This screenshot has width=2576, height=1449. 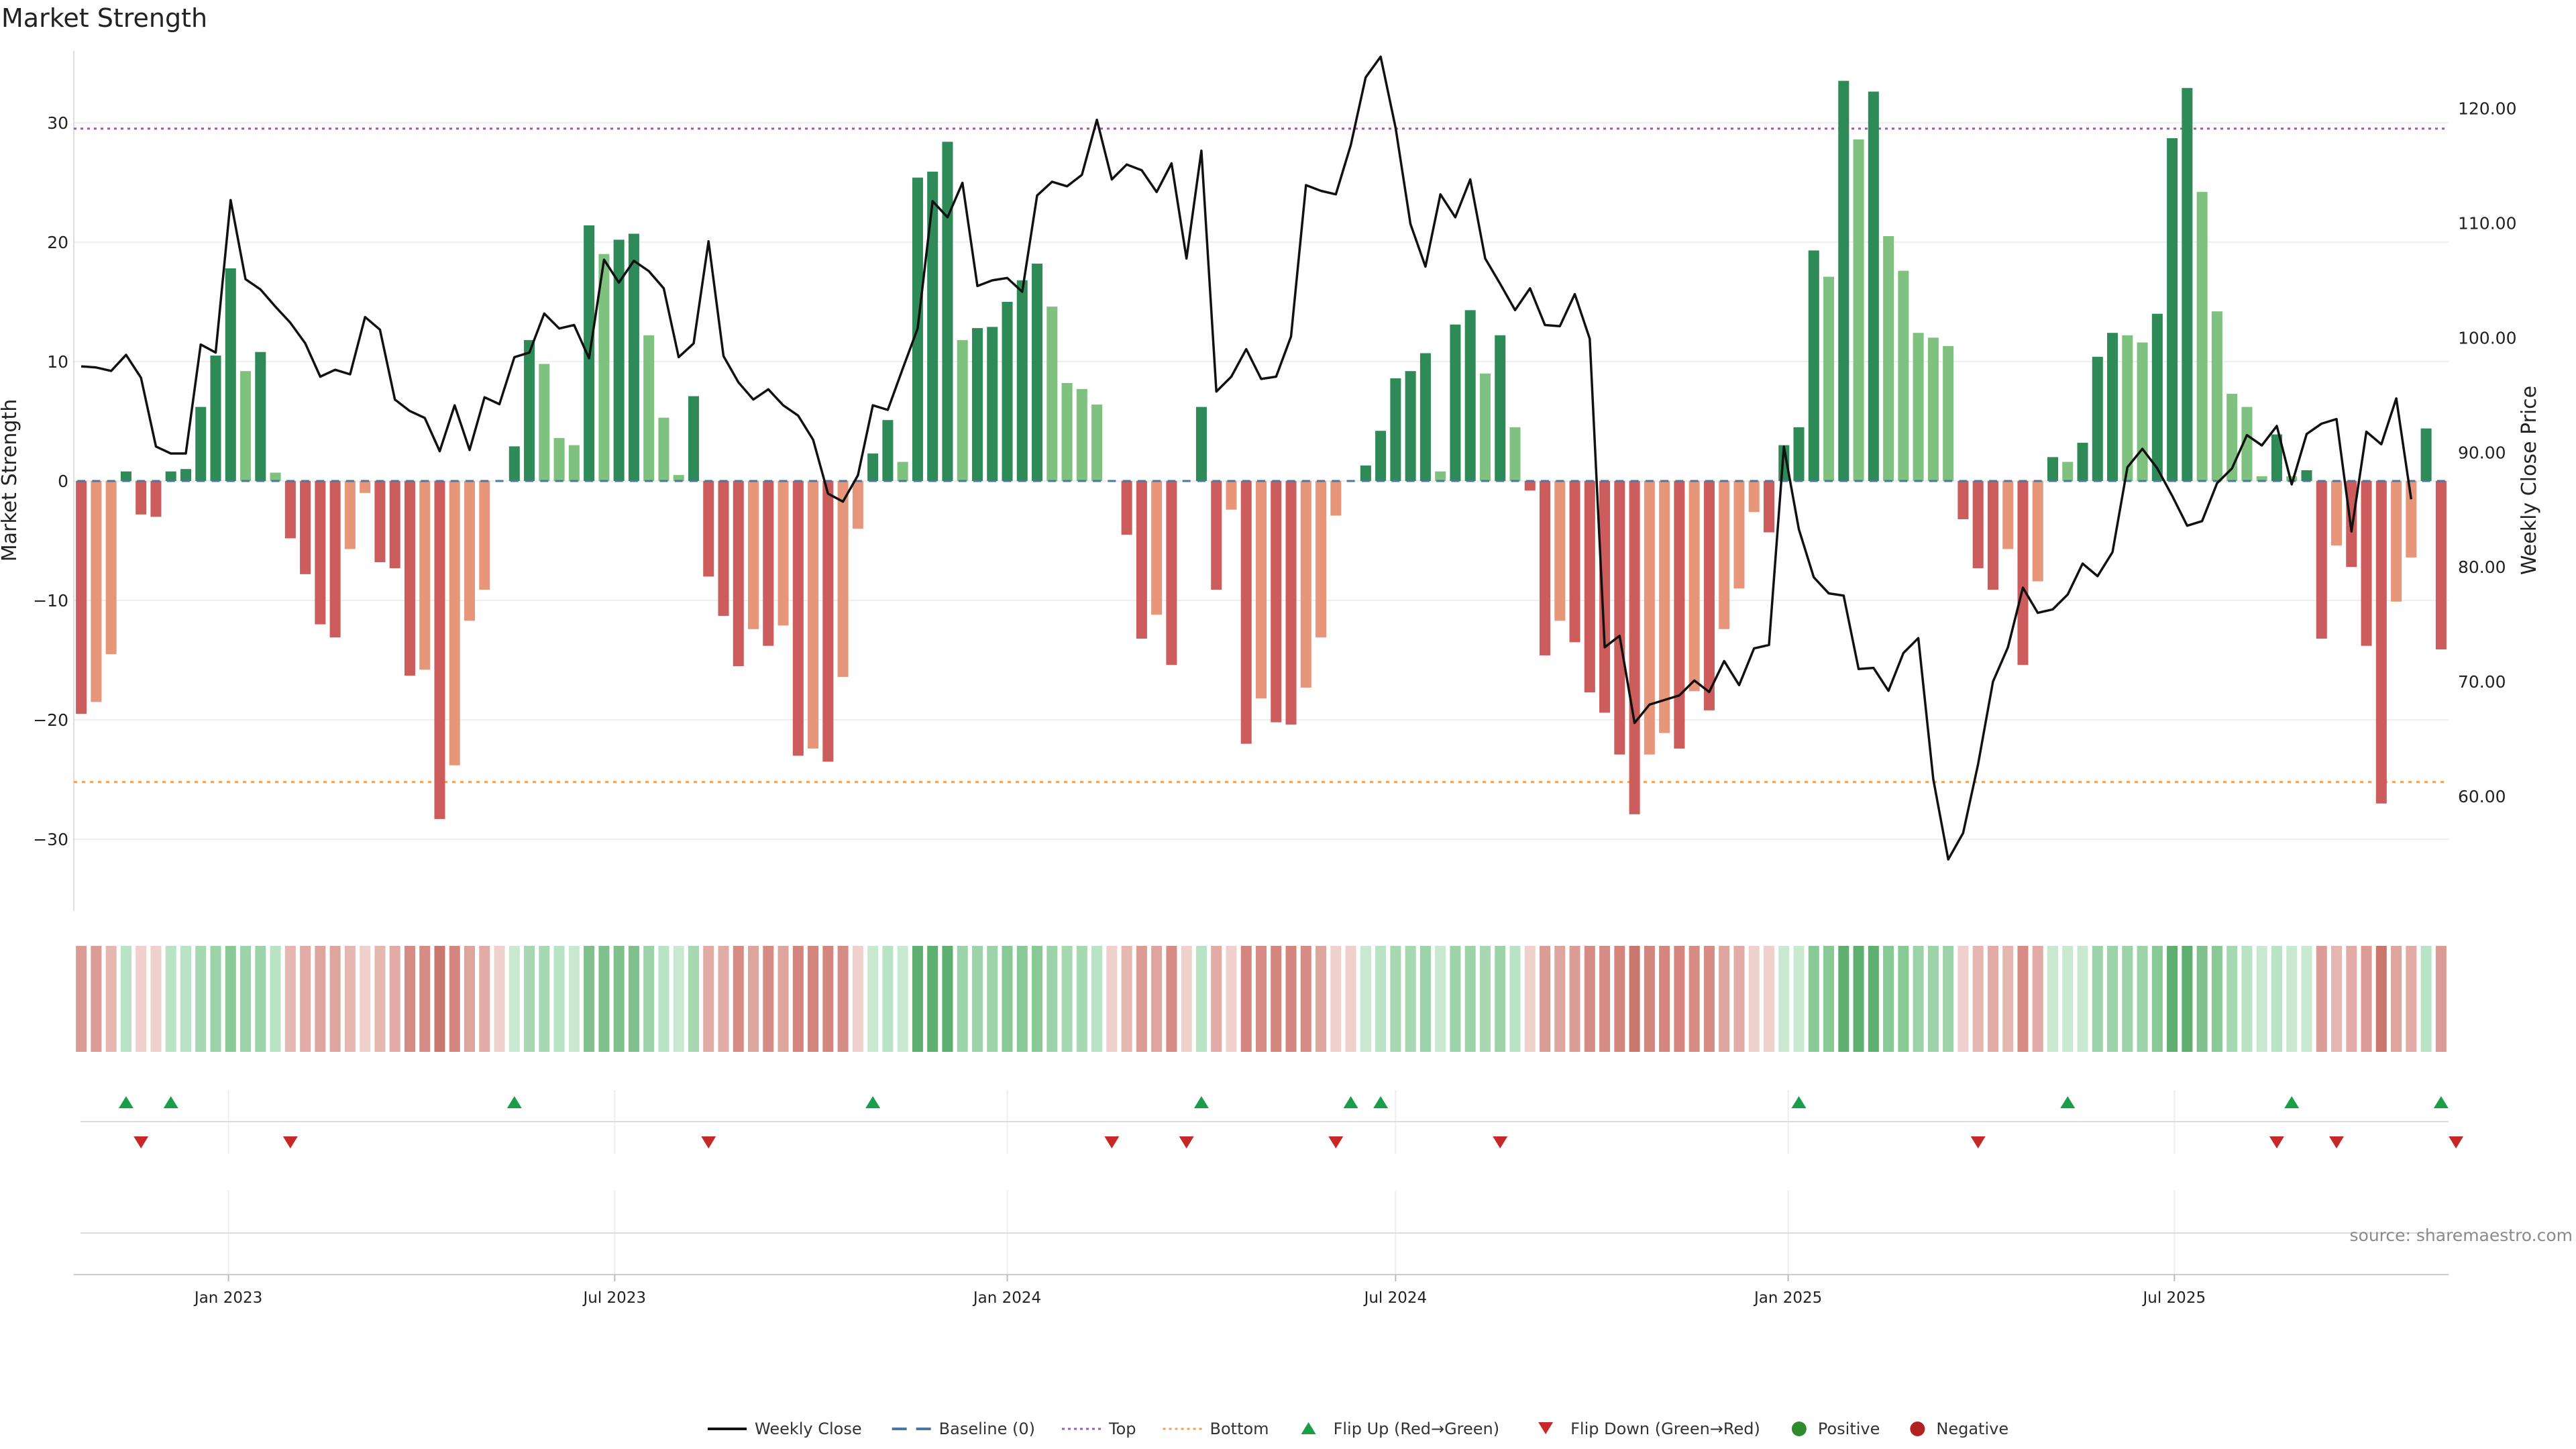 What do you see at coordinates (10, 480) in the screenshot?
I see `y-axis-label: Market Strength` at bounding box center [10, 480].